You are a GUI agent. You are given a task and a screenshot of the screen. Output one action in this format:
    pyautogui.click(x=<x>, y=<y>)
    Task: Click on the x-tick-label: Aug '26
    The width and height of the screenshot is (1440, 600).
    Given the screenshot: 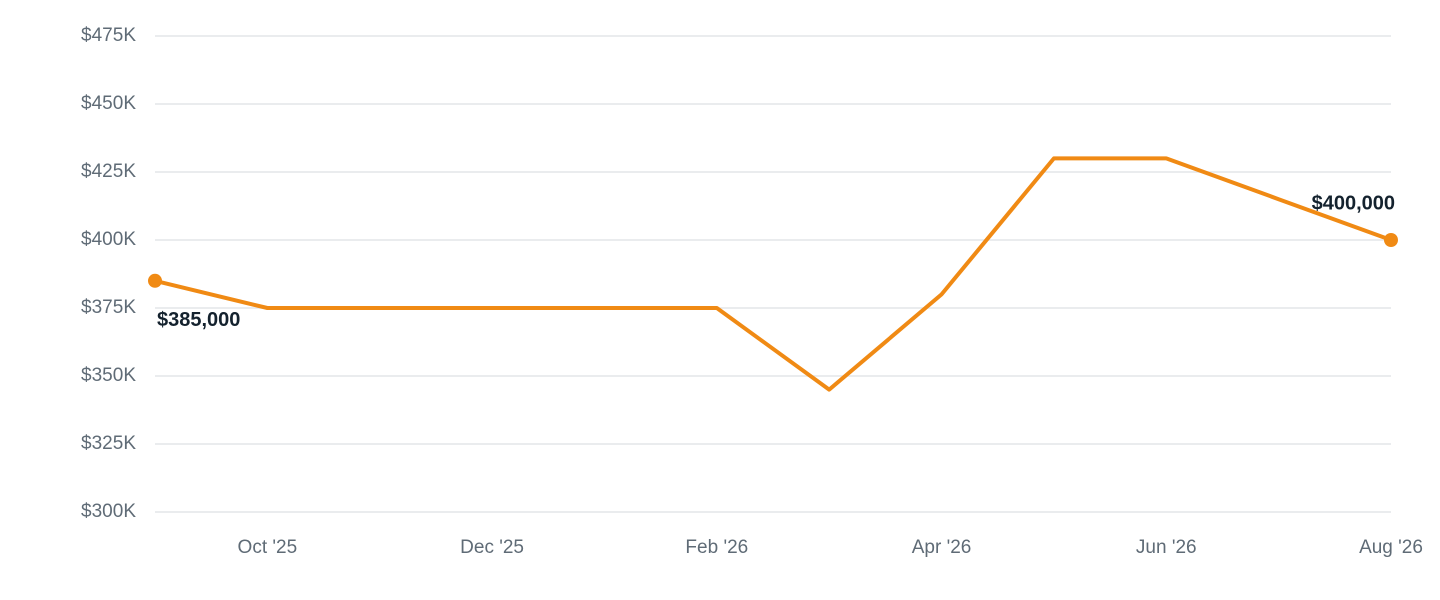 What is the action you would take?
    pyautogui.click(x=1391, y=547)
    